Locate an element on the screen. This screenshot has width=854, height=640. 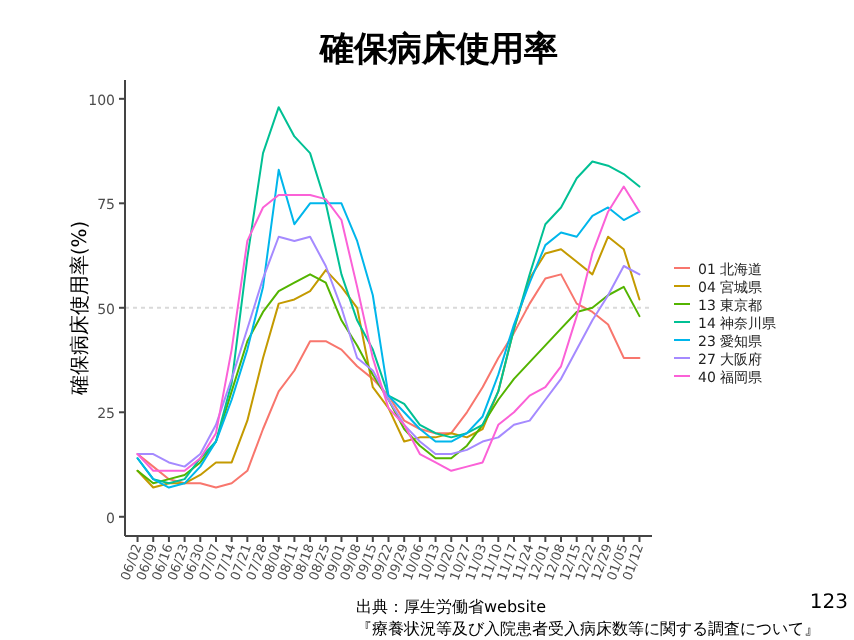
source-note: 出典：厚生労働省website is located at coordinates (451, 607).